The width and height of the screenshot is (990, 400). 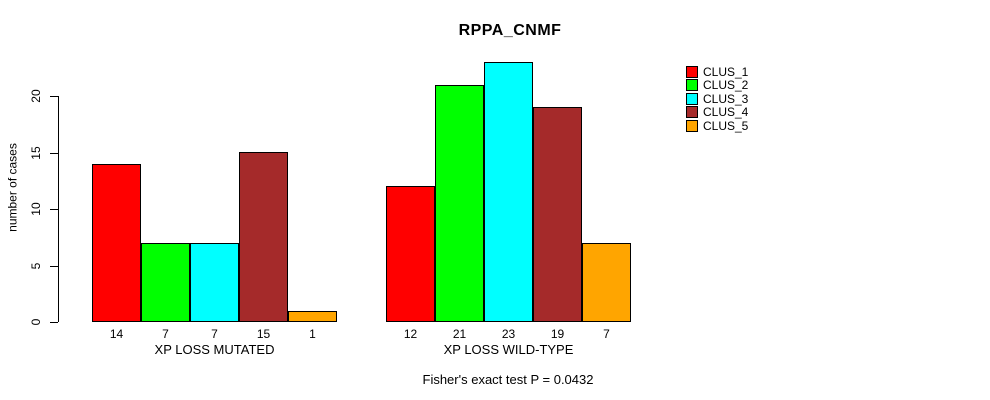 I want to click on legend-row: CLUS_5, so click(x=717, y=126).